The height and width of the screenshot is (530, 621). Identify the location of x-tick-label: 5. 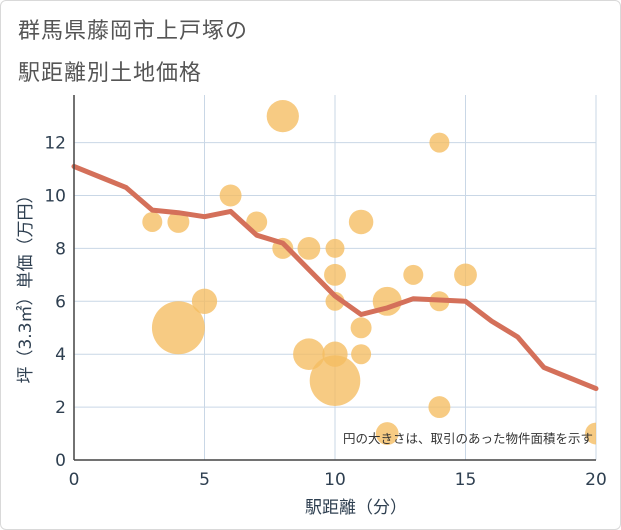
(204, 480).